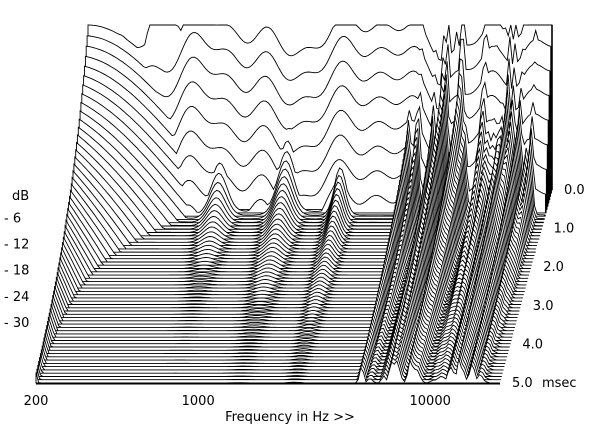 Image resolution: width=600 pixels, height=427 pixels. I want to click on y-tick-label: - 12, so click(16, 245).